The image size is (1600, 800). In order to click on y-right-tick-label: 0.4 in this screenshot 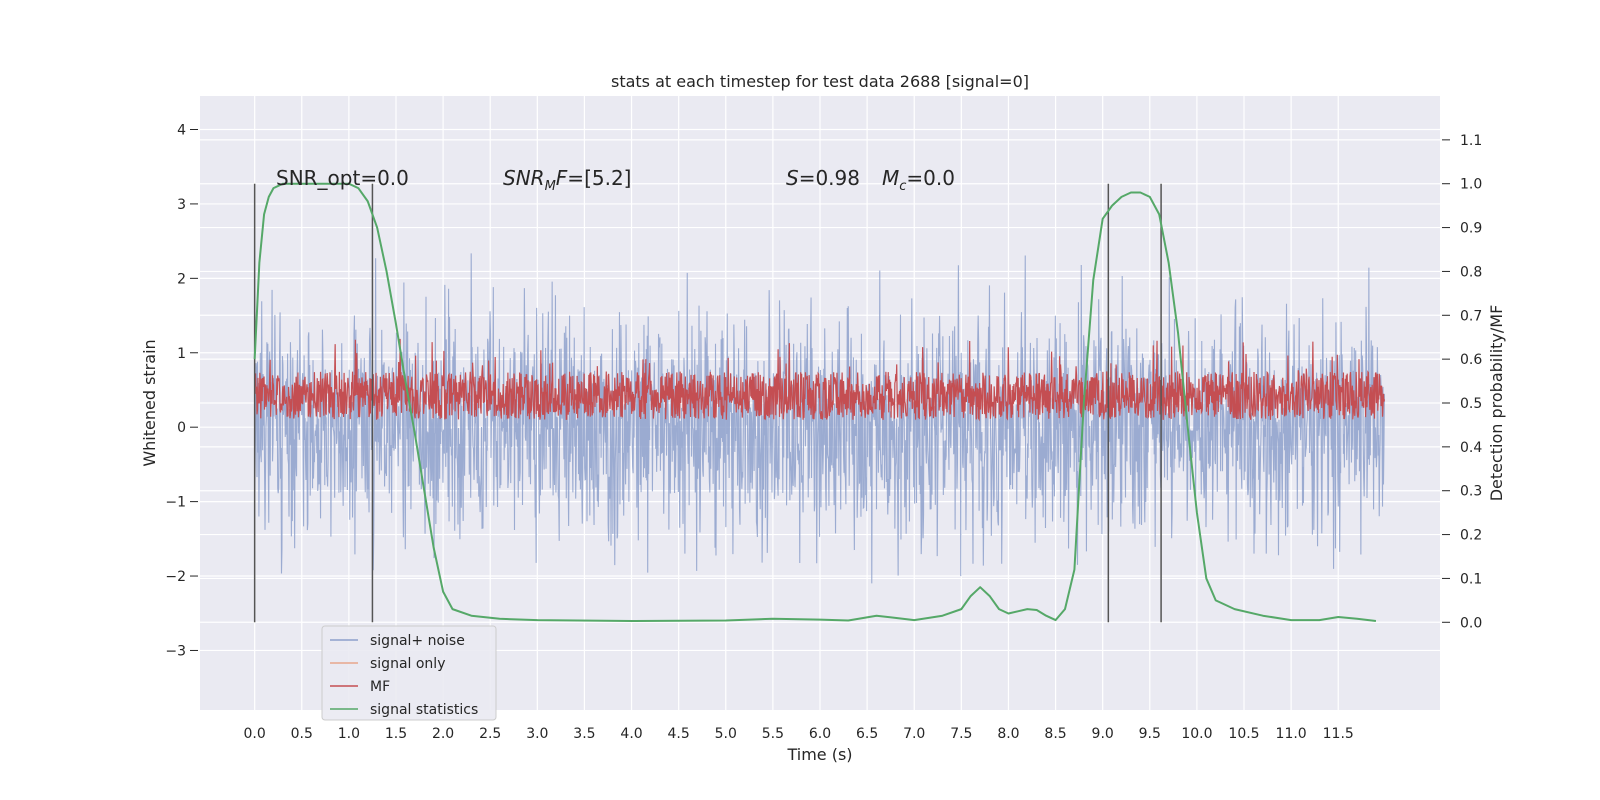, I will do `click(1471, 448)`.